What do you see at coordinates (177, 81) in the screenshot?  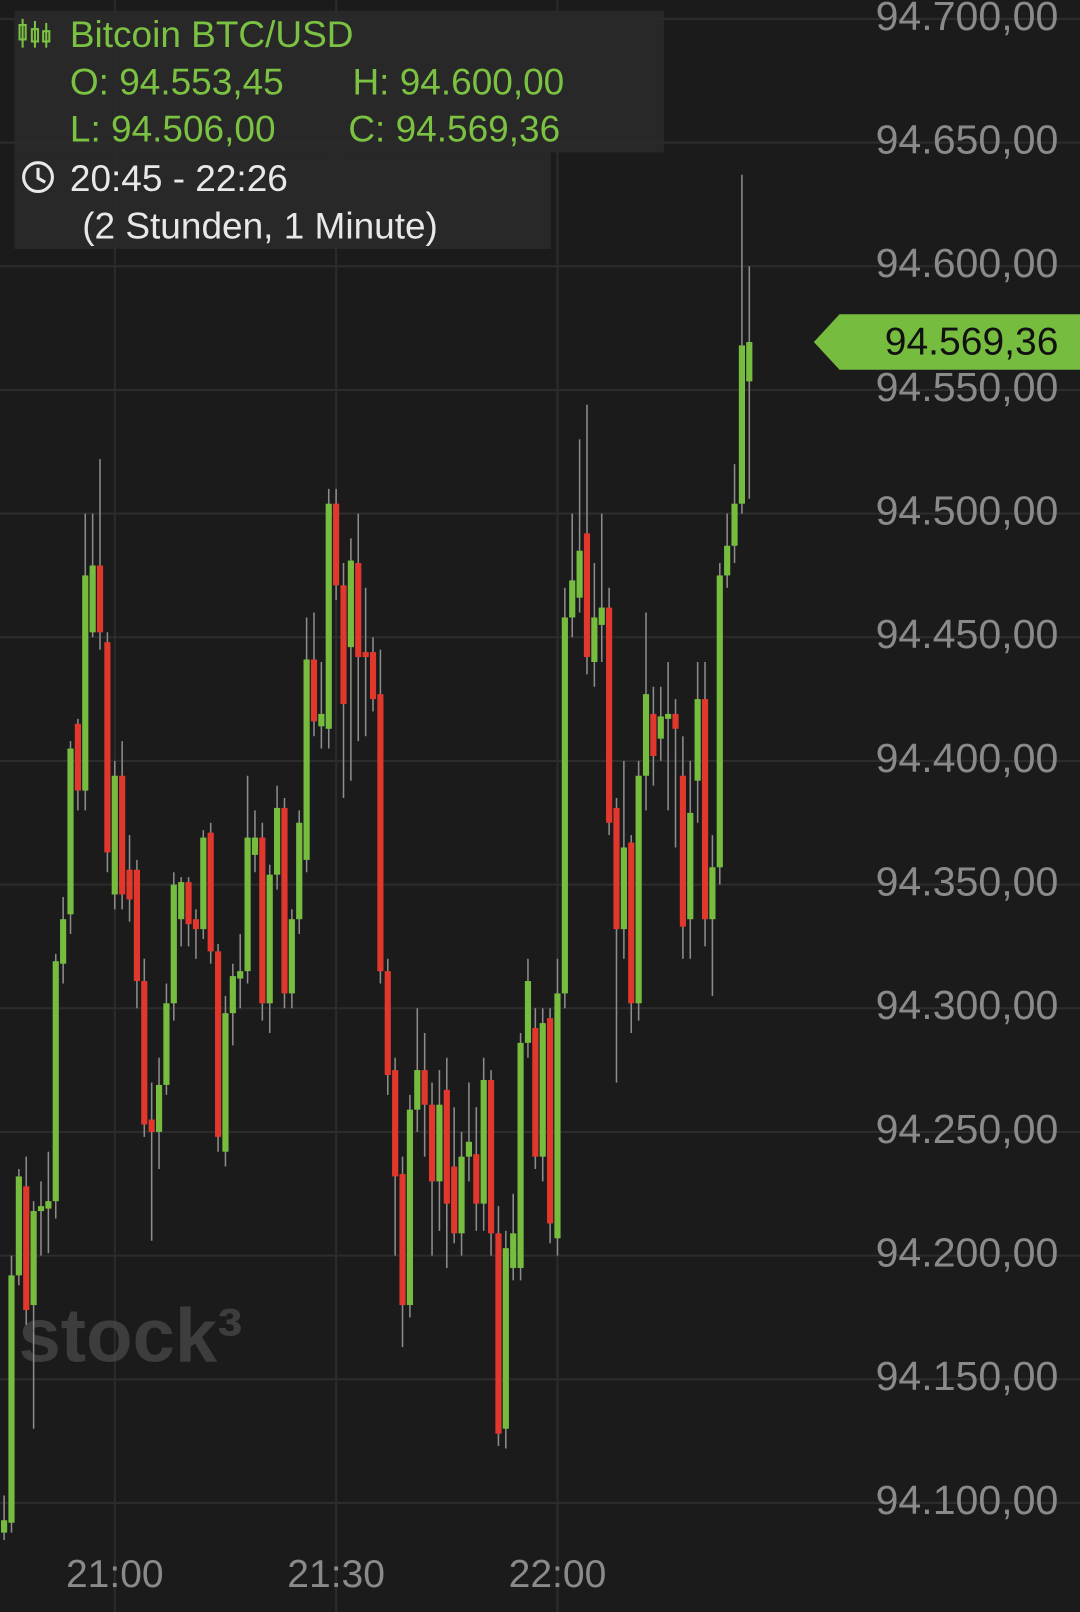 I see `open-label: O: 94.553,45` at bounding box center [177, 81].